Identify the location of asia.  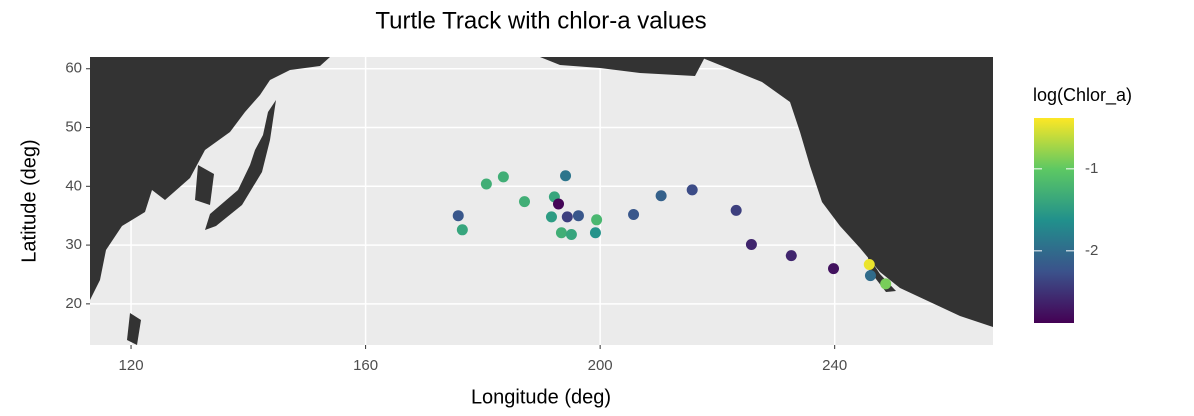
(210, 178).